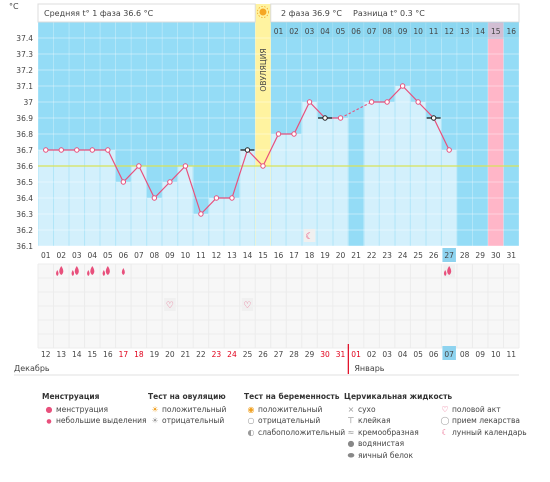  Describe the element at coordinates (403, 354) in the screenshot. I see `date-label: 04` at that location.